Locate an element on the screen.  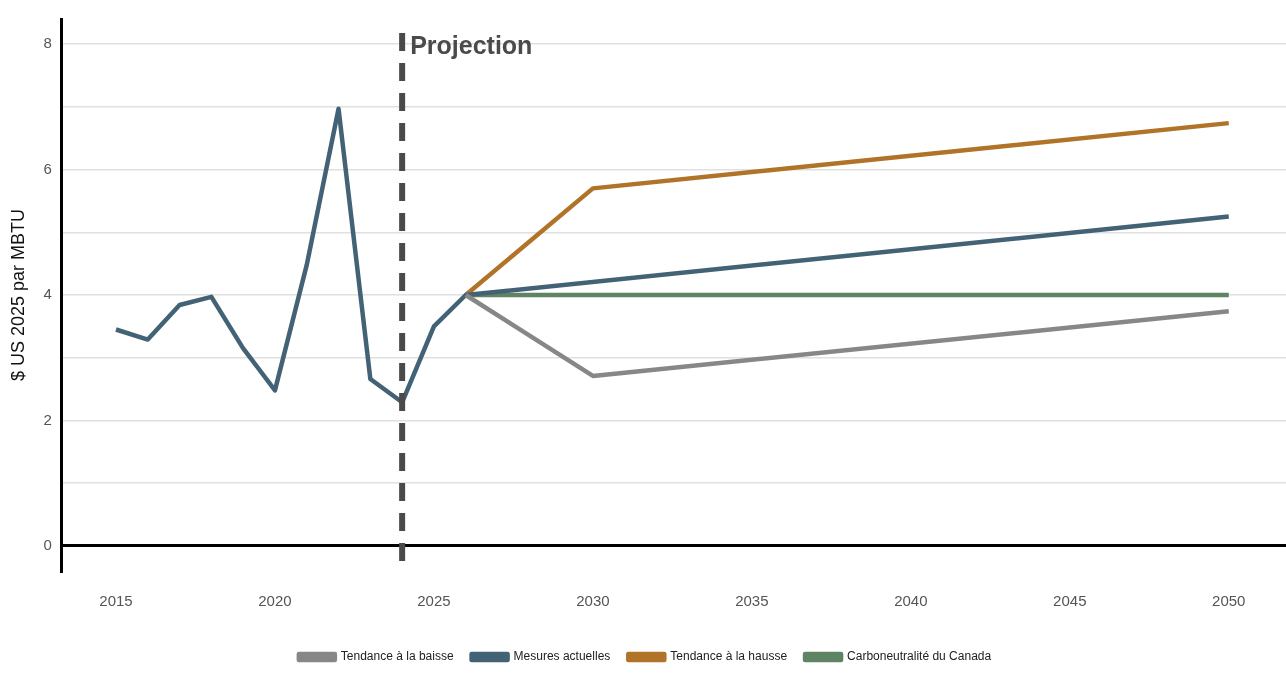
x-tick-label: 2030 is located at coordinates (593, 601).